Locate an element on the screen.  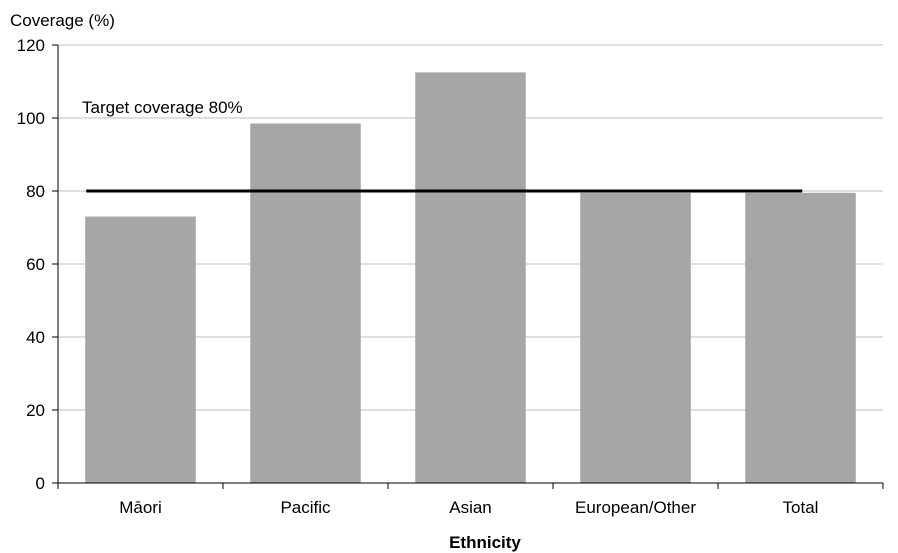
x-tick-label: Asian is located at coordinates (470, 507).